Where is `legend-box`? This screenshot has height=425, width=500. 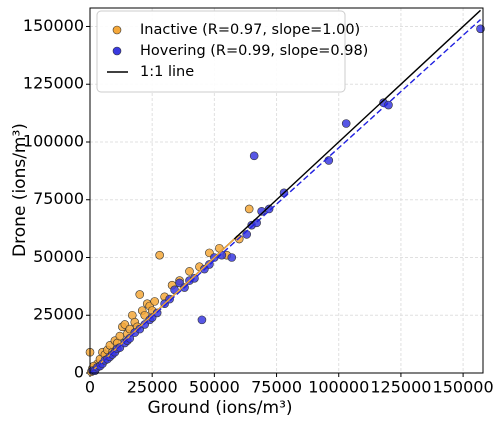 legend-box is located at coordinates (221, 51).